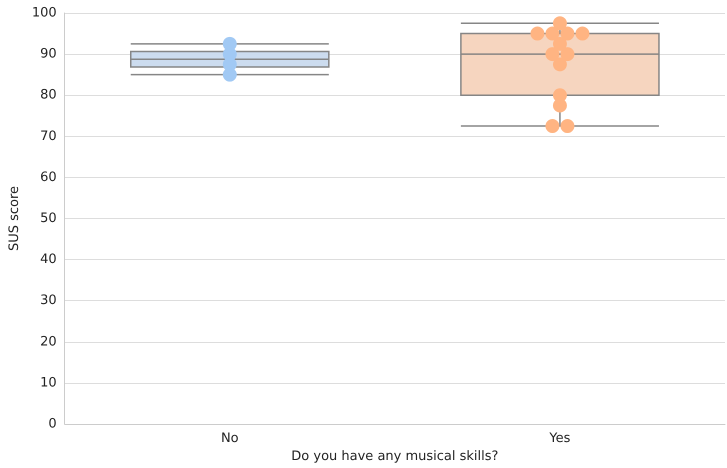 Image resolution: width=727 pixels, height=468 pixels. What do you see at coordinates (394, 456) in the screenshot?
I see `x-axis-title: Do you have any musical skills?` at bounding box center [394, 456].